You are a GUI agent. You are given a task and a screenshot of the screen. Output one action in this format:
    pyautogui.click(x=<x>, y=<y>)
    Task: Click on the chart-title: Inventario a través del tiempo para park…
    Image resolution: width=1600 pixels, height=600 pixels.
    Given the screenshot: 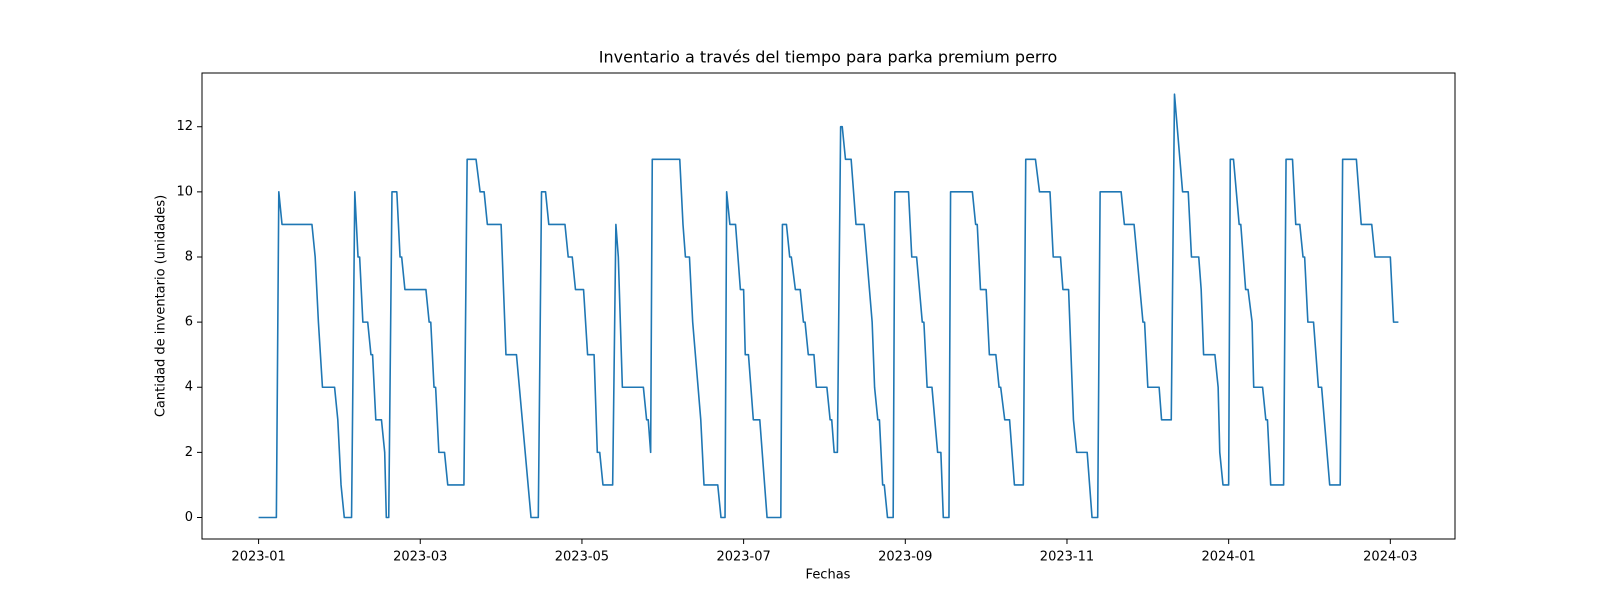 What is the action you would take?
    pyautogui.click(x=828, y=57)
    